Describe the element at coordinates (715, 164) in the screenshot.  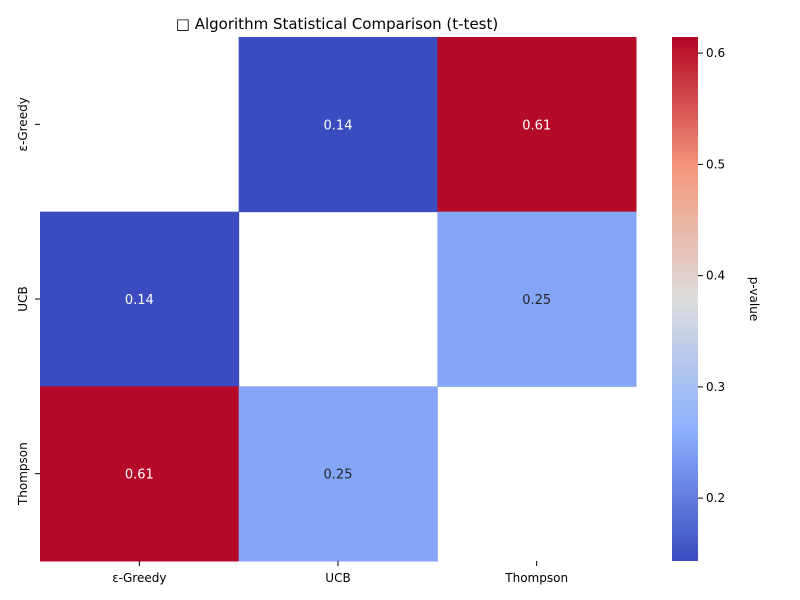
I see `colorbar-tick-label: 0.5` at that location.